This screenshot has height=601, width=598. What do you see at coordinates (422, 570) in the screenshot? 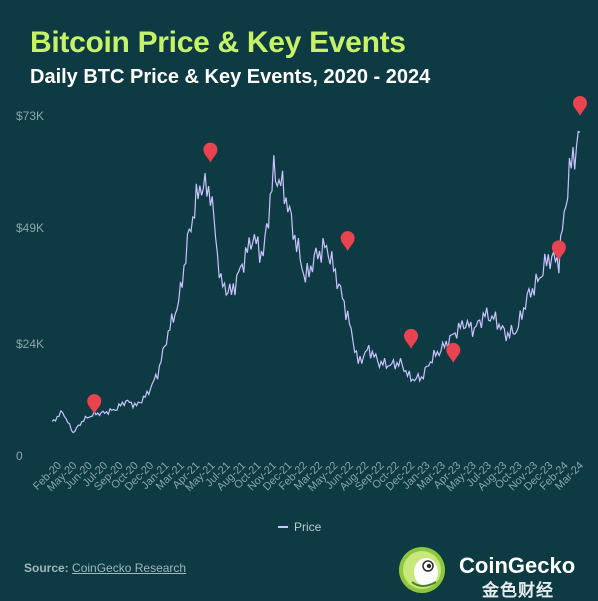
I see `coingecko-logo` at bounding box center [422, 570].